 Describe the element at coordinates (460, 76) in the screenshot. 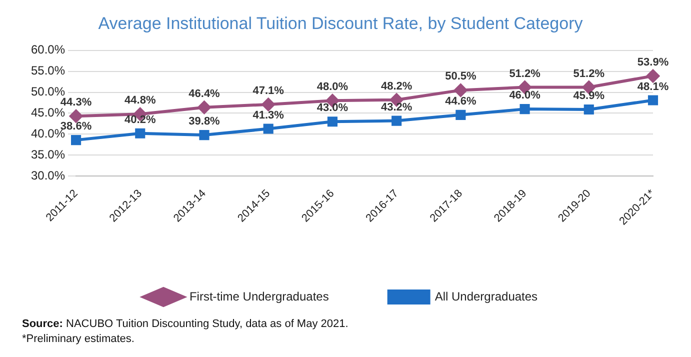

I see `data-label: 50.5%` at that location.